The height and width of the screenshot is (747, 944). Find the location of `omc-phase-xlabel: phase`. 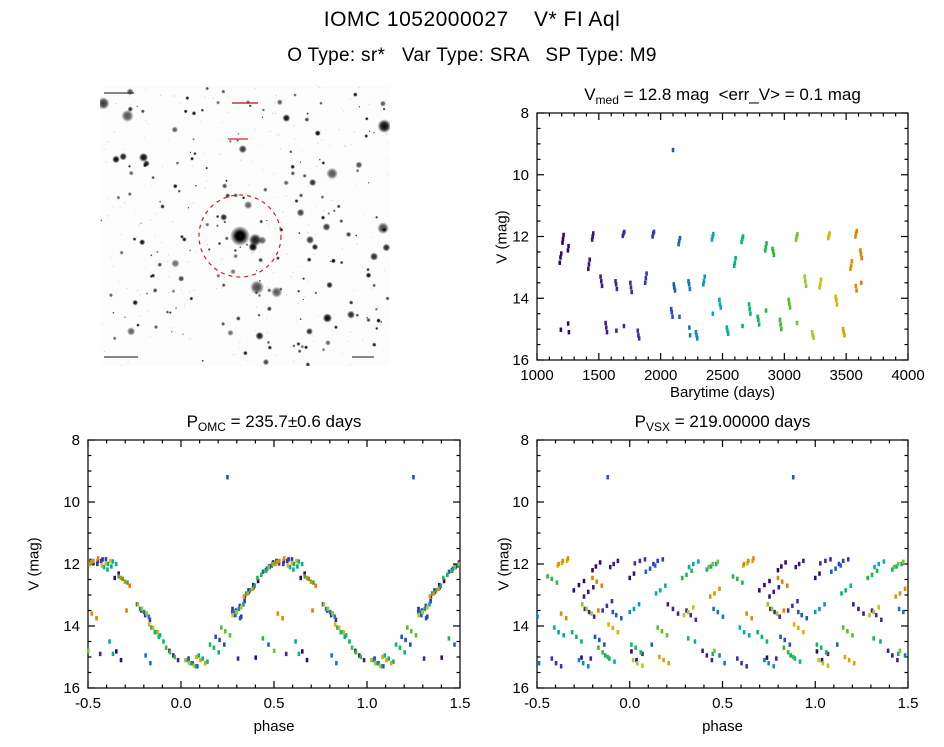

omc-phase-xlabel: phase is located at coordinates (274, 726).